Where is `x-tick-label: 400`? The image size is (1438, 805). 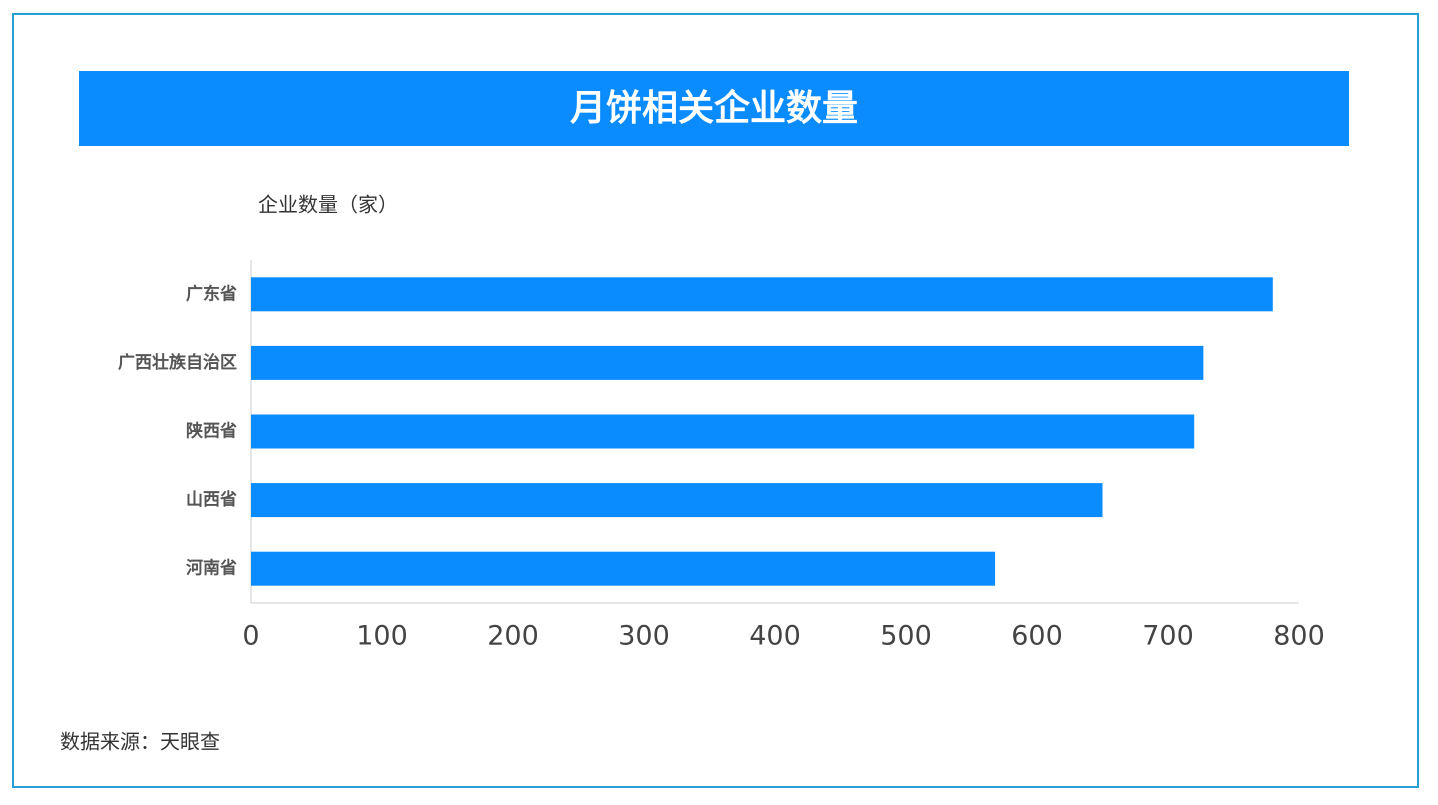
x-tick-label: 400 is located at coordinates (775, 636).